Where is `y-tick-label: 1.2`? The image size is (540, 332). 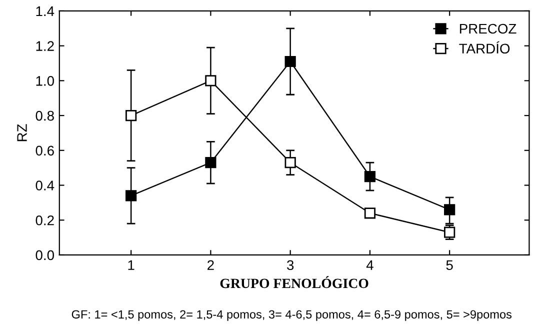 y-tick-label: 1.2 is located at coordinates (45, 46).